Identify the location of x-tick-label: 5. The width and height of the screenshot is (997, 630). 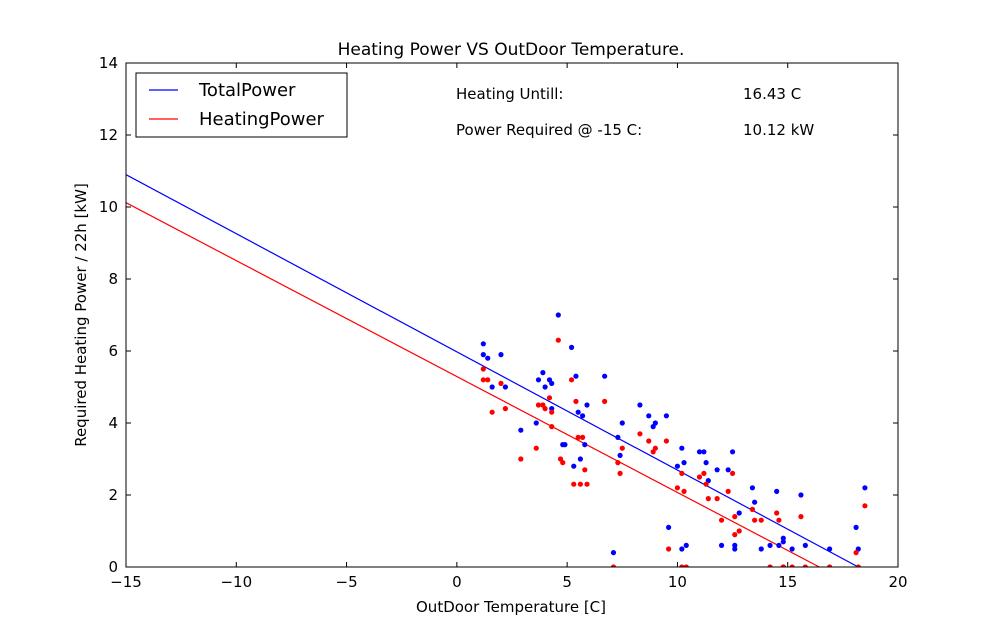
(567, 582).